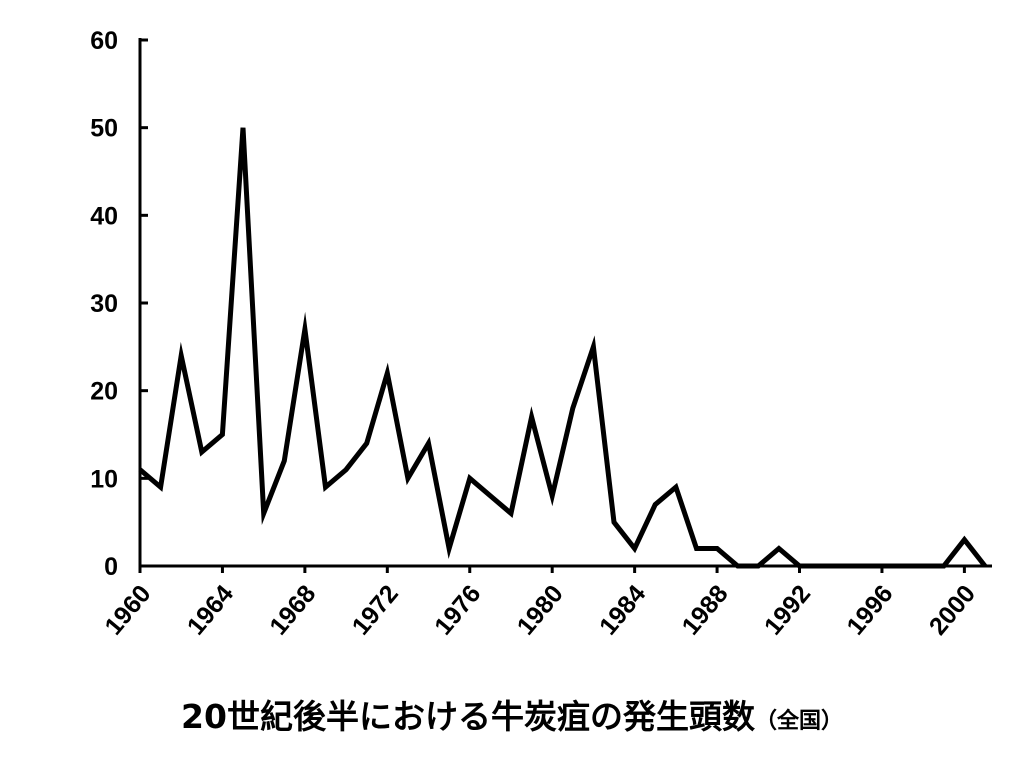  What do you see at coordinates (704, 610) in the screenshot?
I see `x-tick-label: 1988` at bounding box center [704, 610].